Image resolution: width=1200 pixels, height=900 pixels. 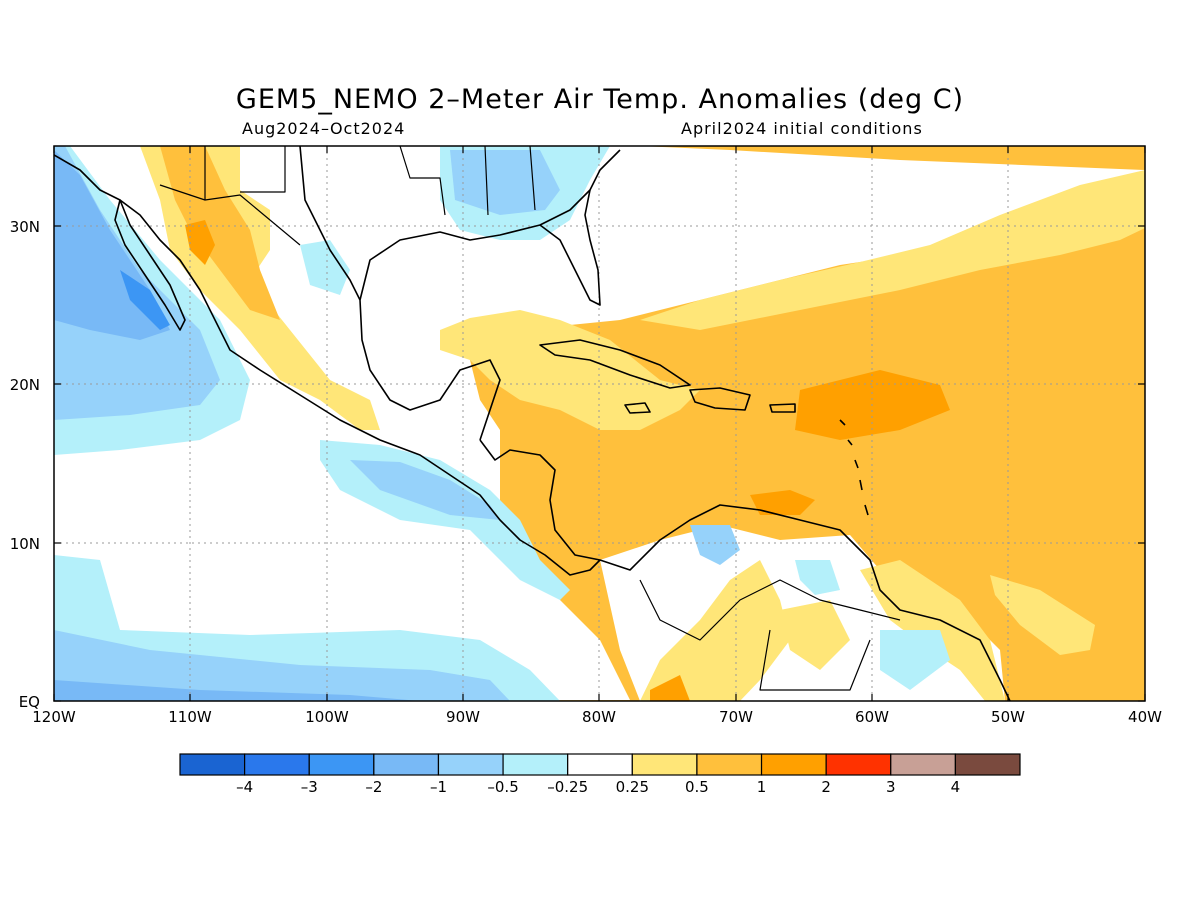 I want to click on coast-lesser-antilles, so click(x=854, y=467).